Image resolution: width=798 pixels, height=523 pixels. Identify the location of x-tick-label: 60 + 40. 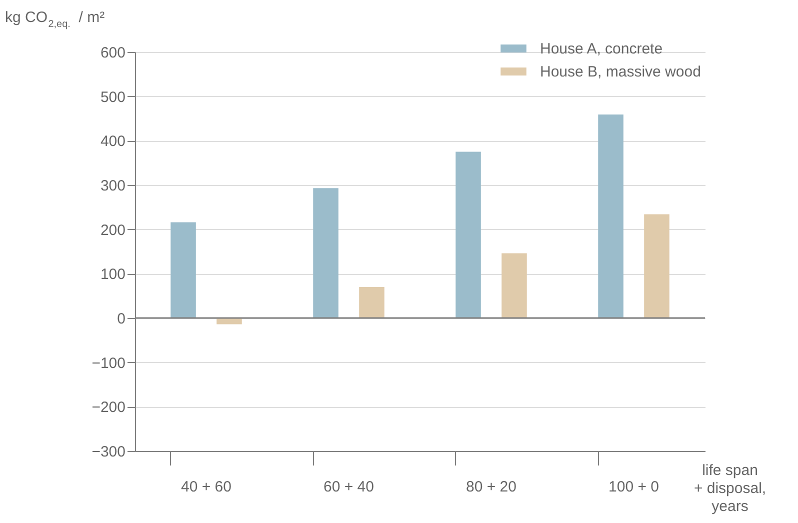
(349, 487).